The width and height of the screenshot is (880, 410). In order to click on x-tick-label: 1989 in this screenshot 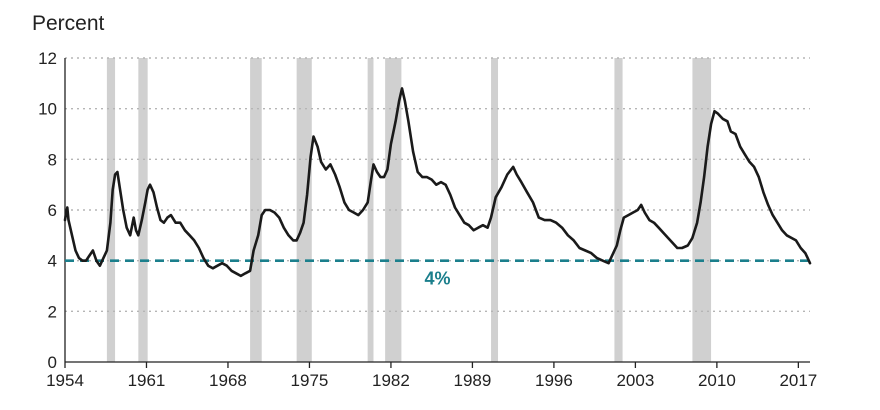, I will do `click(473, 380)`.